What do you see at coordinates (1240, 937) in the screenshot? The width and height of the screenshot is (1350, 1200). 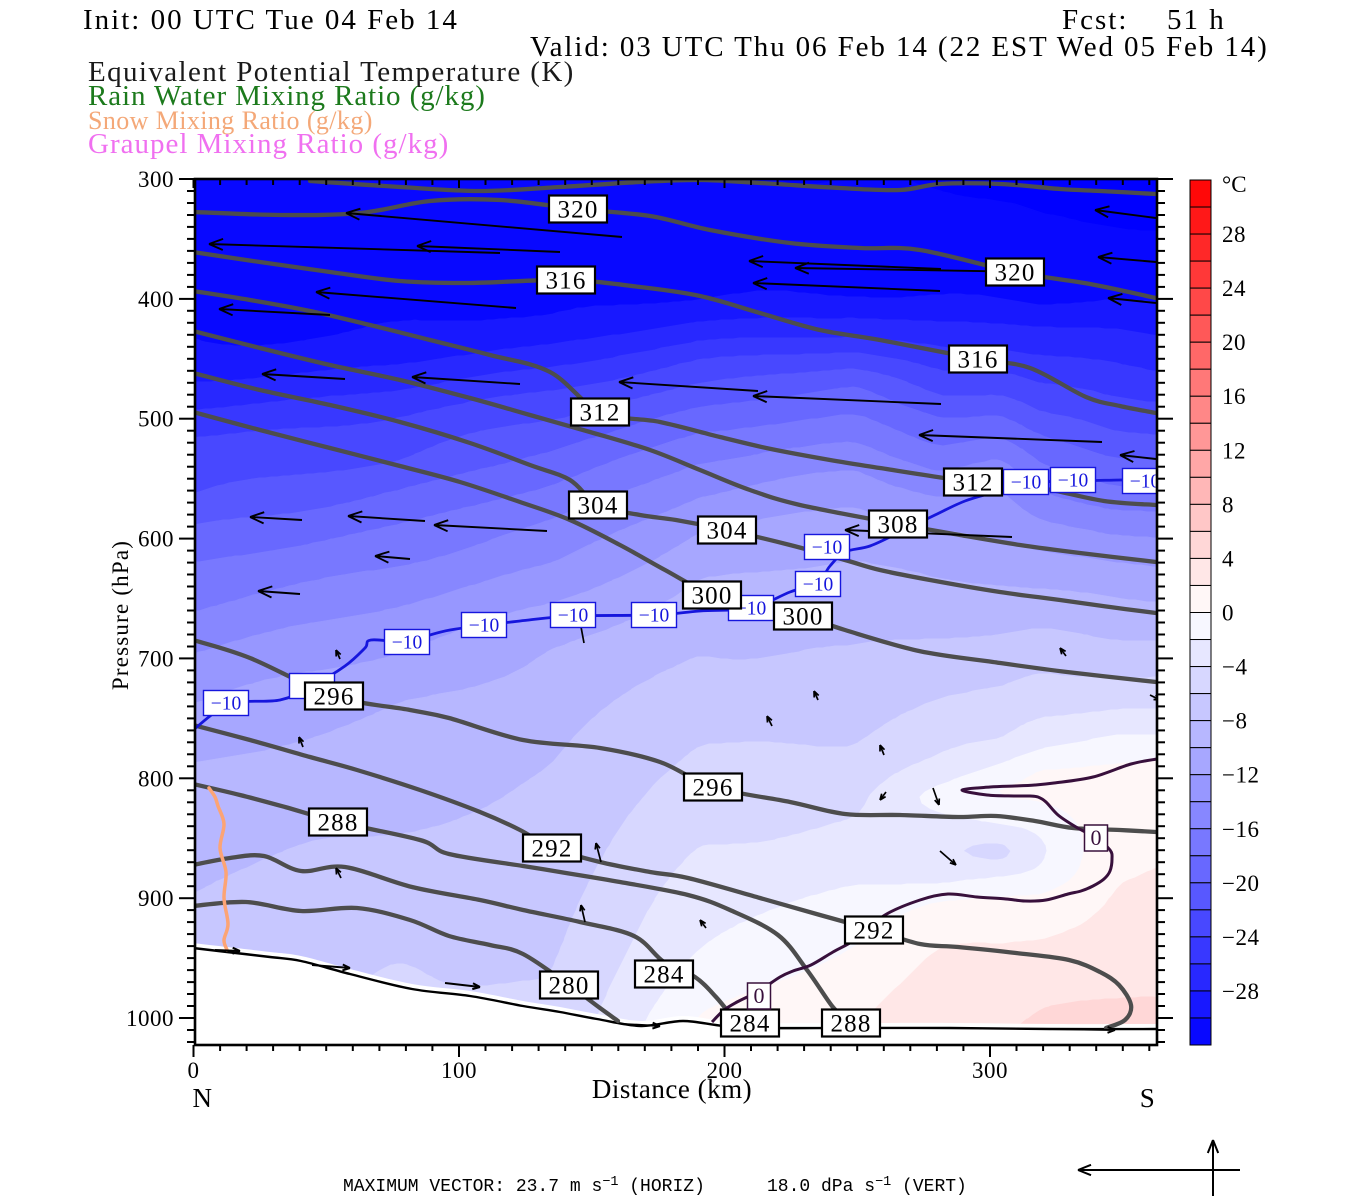 I see `svg-text: −24` at bounding box center [1240, 937].